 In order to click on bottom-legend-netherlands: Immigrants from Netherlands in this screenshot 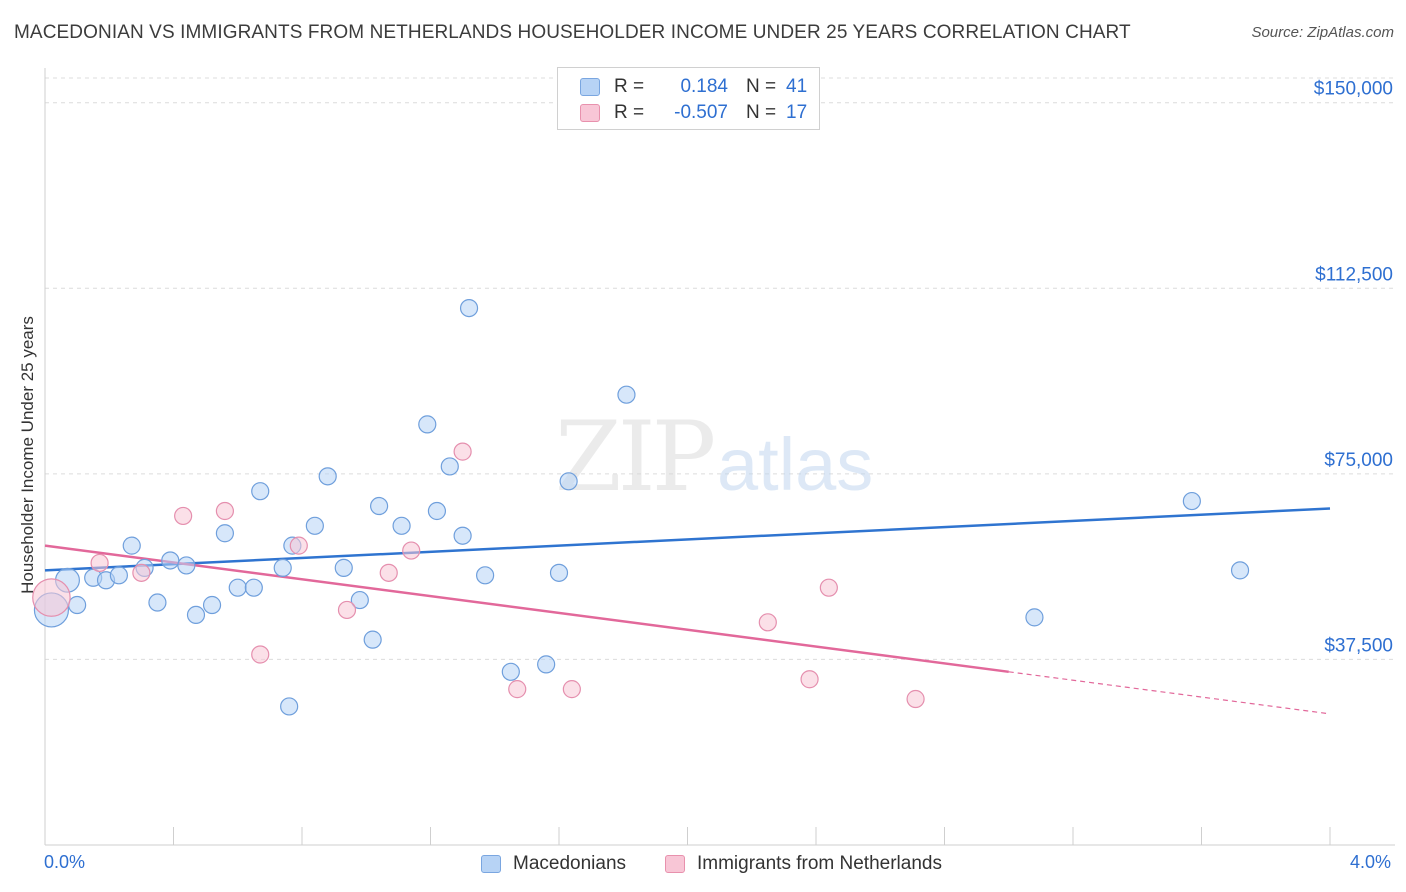, I will do `click(803, 864)`.